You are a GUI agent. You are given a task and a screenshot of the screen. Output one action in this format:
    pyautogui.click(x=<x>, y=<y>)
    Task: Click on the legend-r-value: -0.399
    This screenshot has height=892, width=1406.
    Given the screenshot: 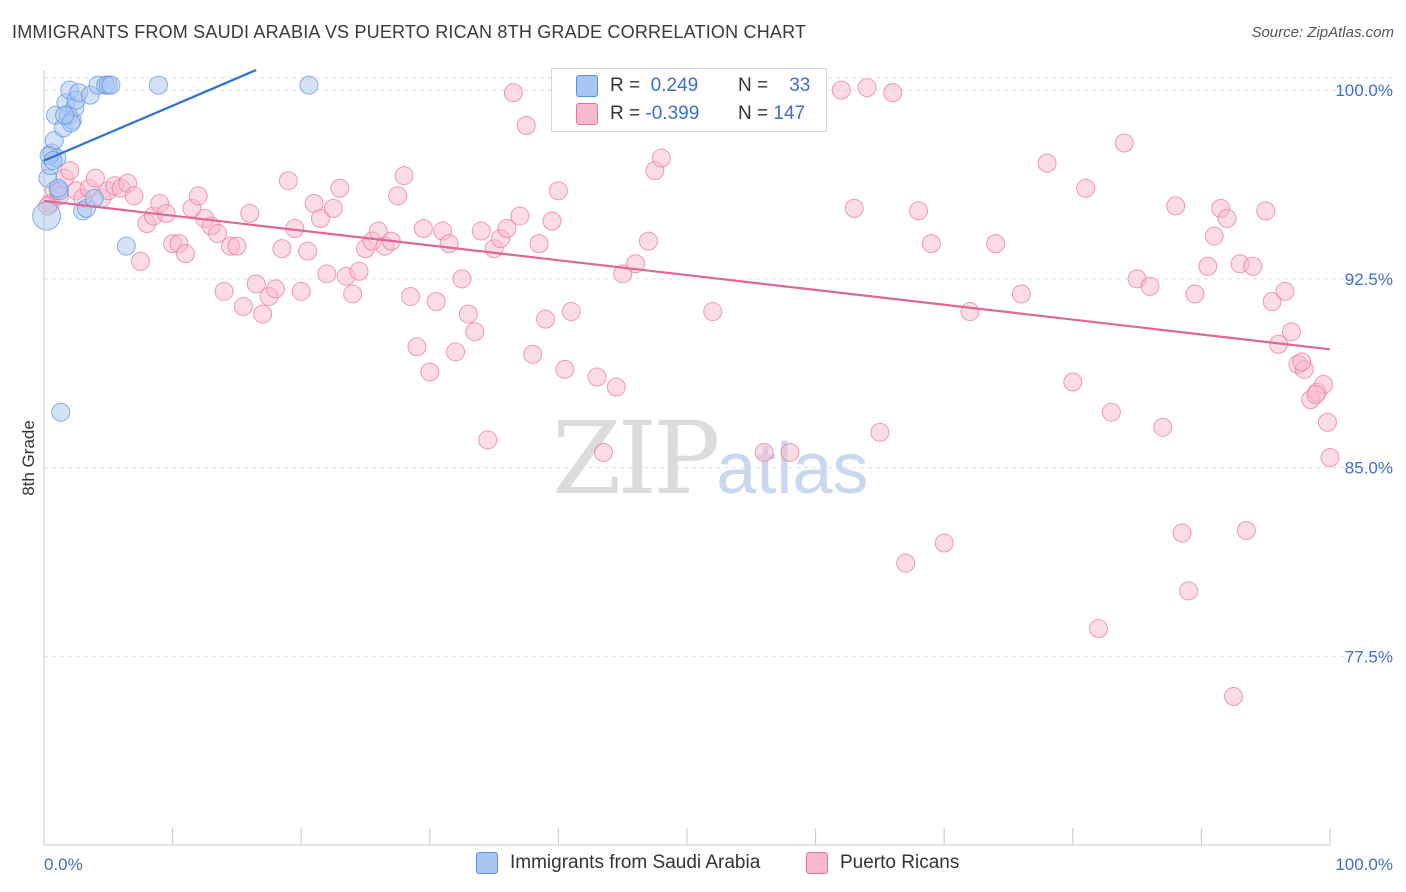 What is the action you would take?
    pyautogui.click(x=672, y=113)
    